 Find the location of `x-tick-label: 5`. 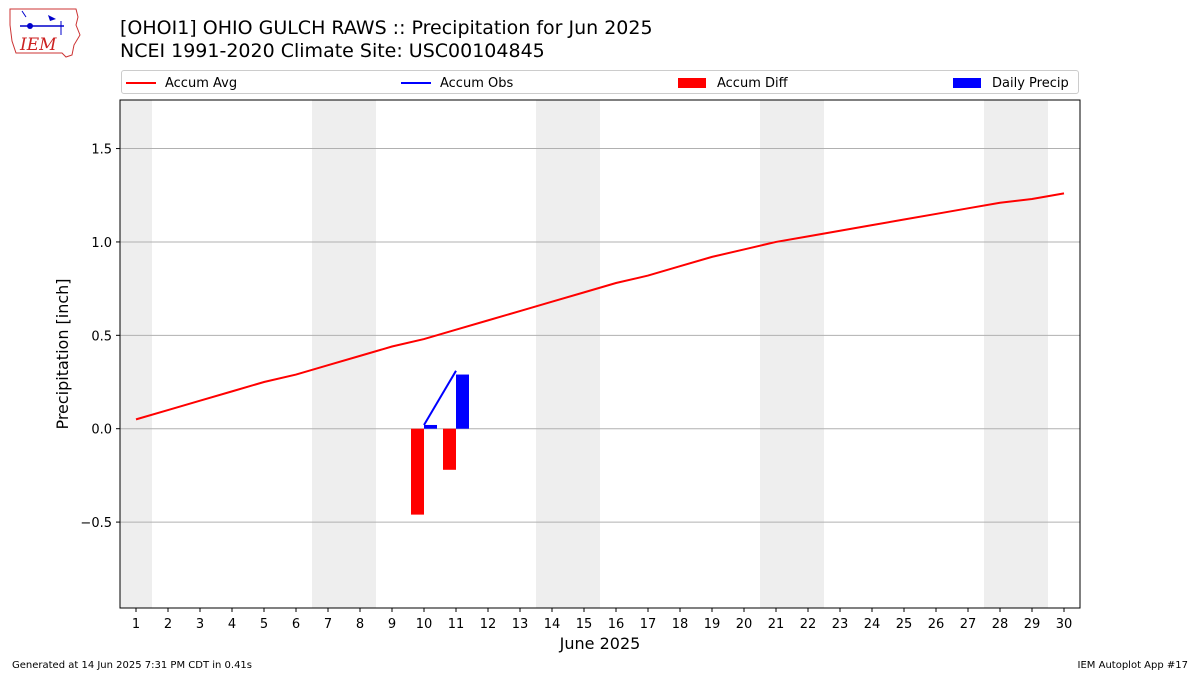

x-tick-label: 5 is located at coordinates (264, 624).